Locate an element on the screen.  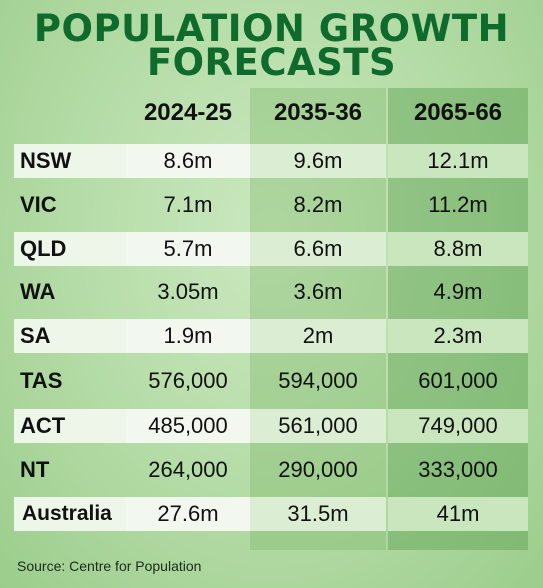
table-row: NSW 8.6m 9.6m 12.1m is located at coordinates (271, 161).